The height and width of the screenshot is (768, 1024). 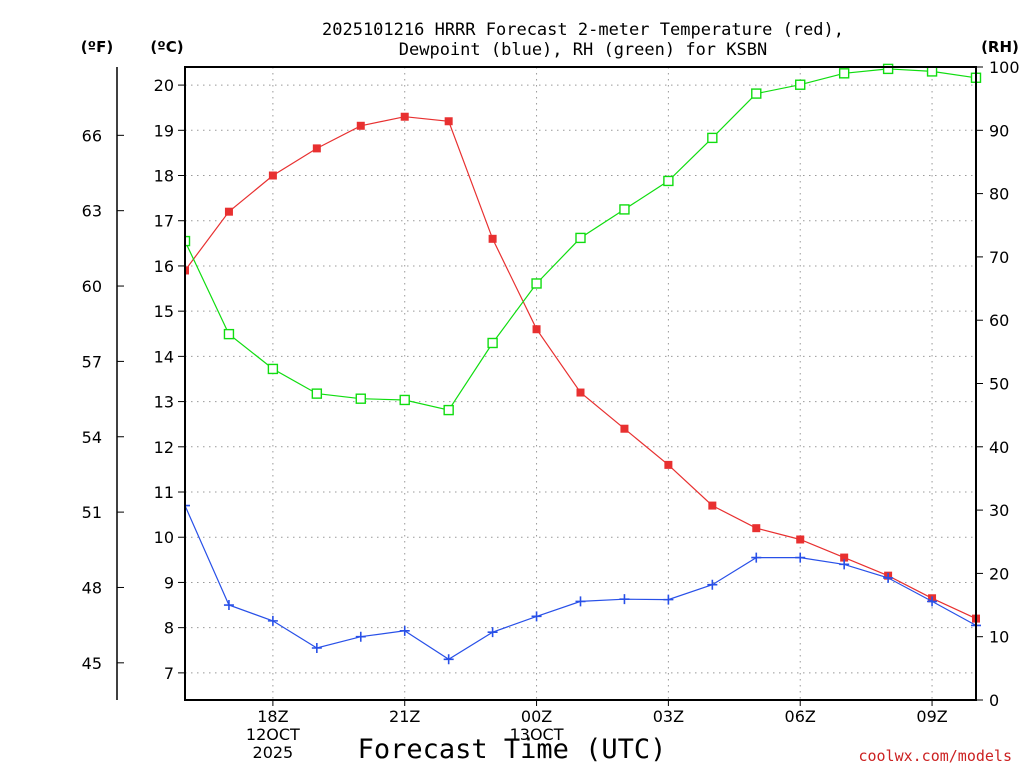 I want to click on x-tick-label: 03Z, so click(x=668, y=716).